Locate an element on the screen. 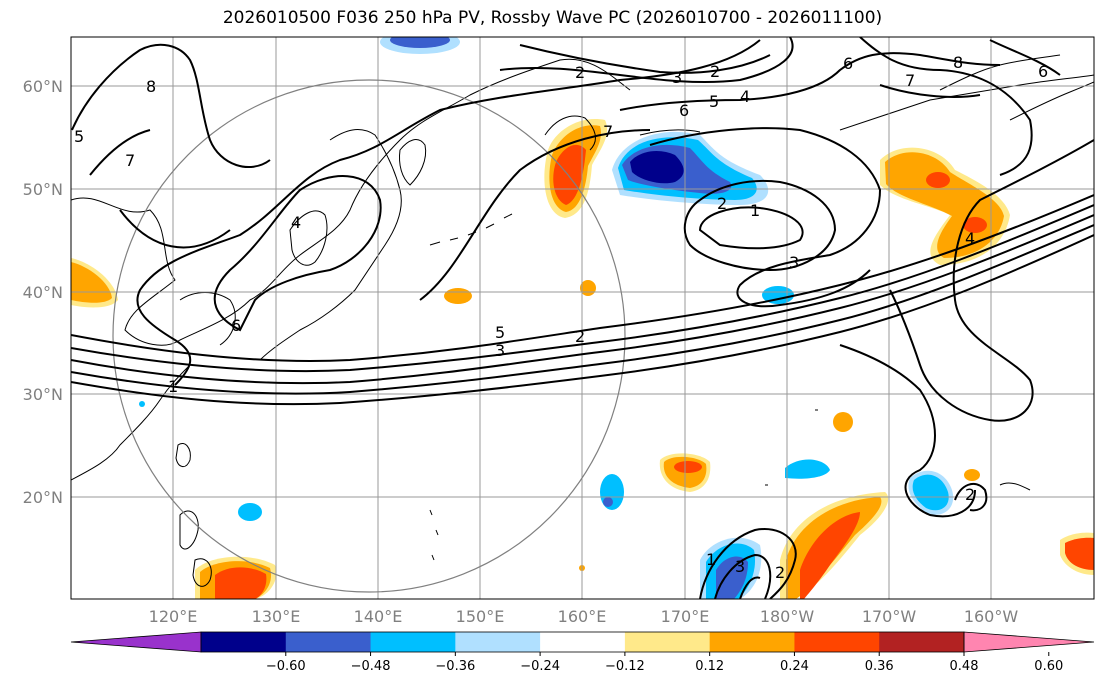 Image resolution: width=1105 pixels, height=692 pixels. colorbar-extend-max is located at coordinates (1029, 642).